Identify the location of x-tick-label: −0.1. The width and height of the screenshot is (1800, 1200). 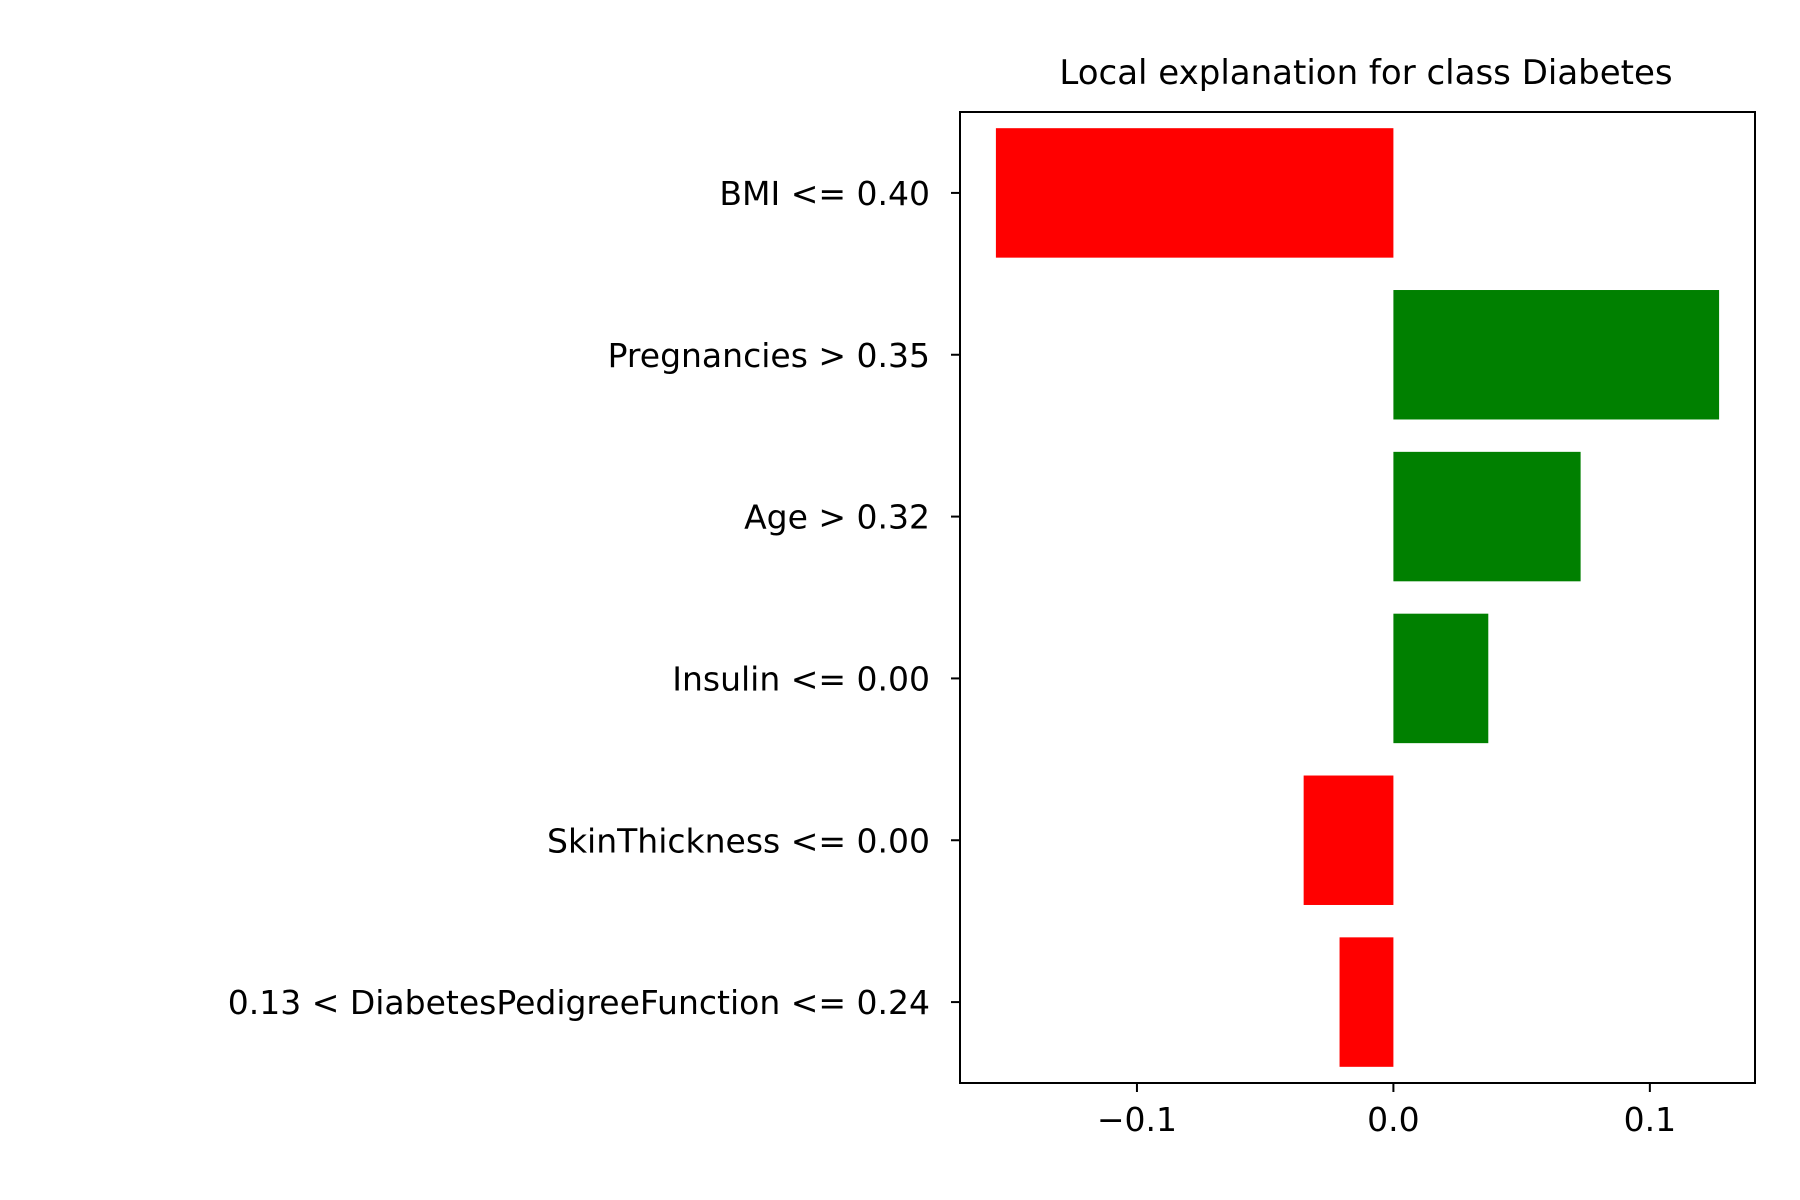
(1137, 1119).